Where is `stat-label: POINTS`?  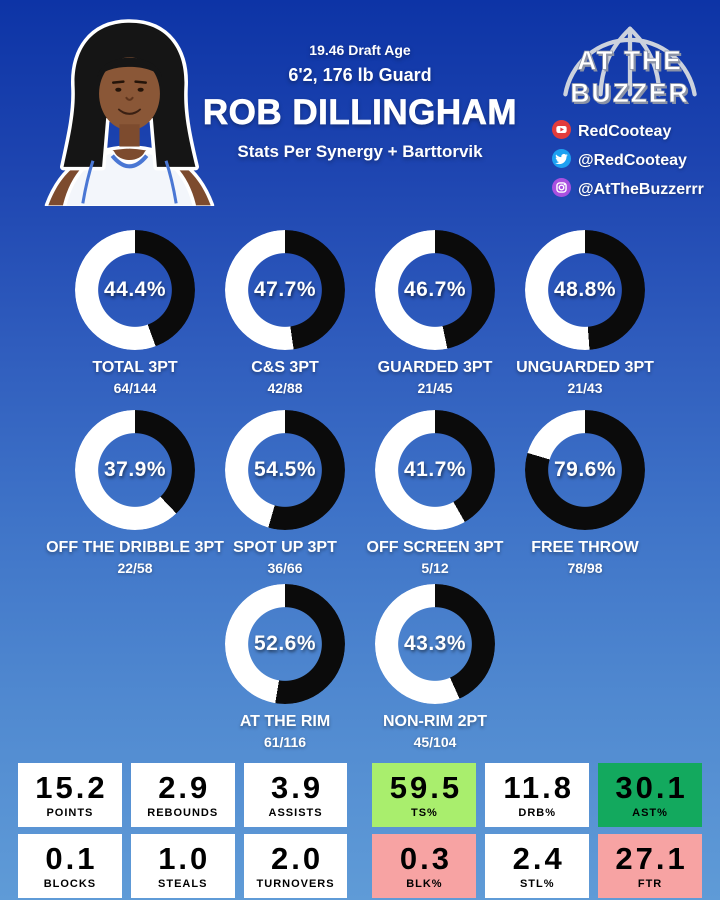 stat-label: POINTS is located at coordinates (70, 812).